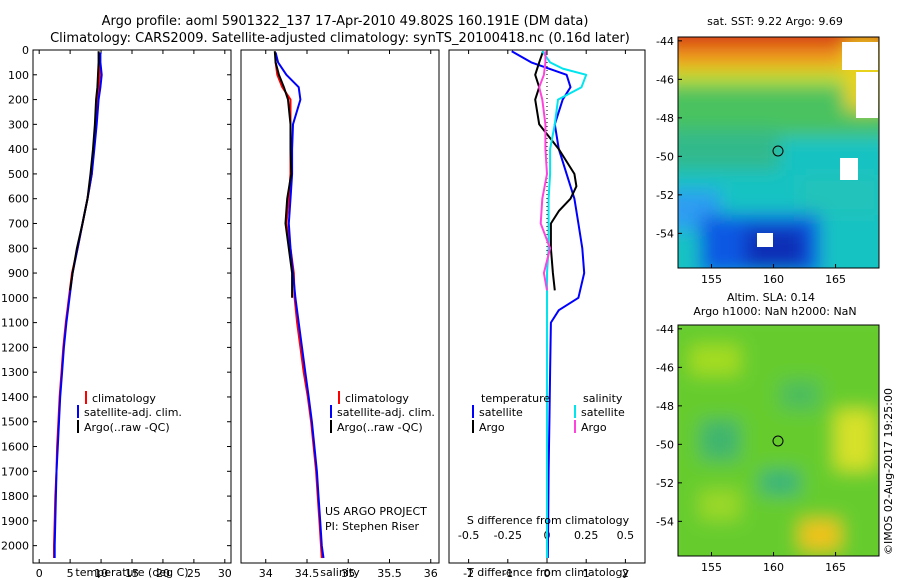  I want to click on y-tick-label: 400, so click(18, 149).